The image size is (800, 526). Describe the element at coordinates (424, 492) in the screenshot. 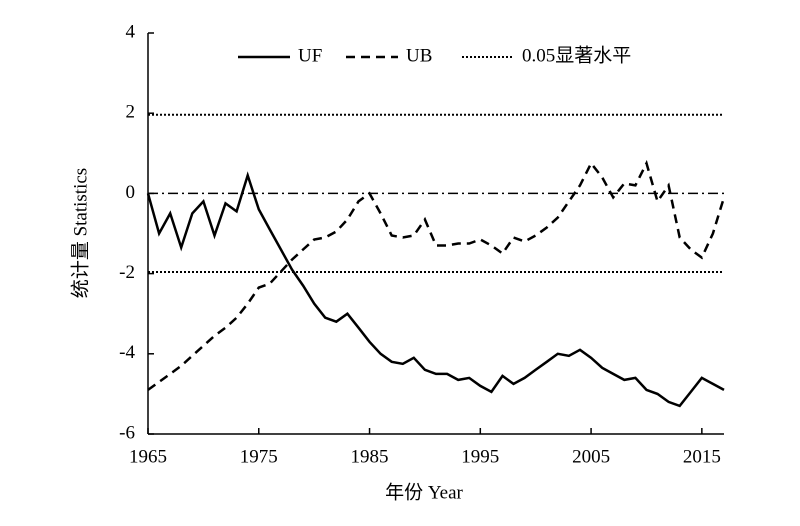

I see `x-axis-label: 年份 Year` at that location.